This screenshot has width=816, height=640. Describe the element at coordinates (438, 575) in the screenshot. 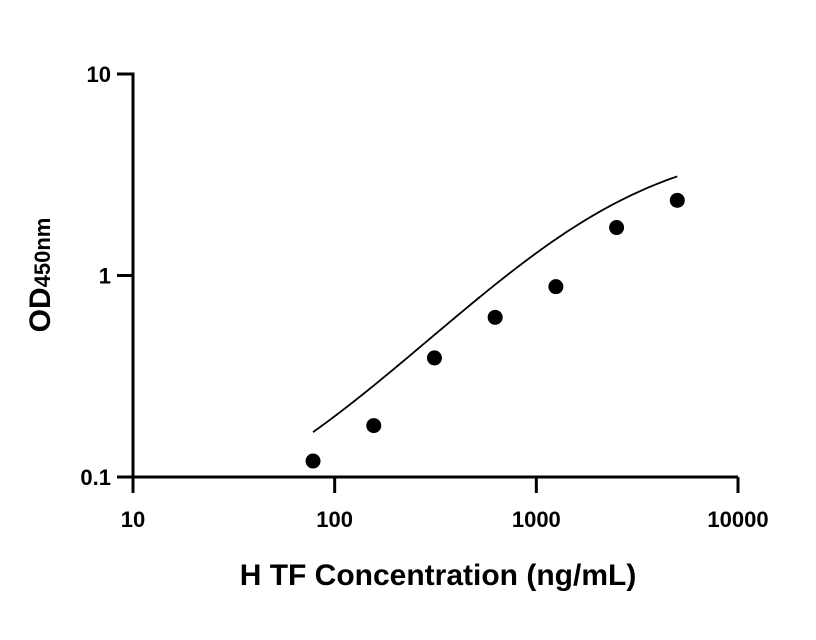

I see `x-axis-title: H TF Concentration (ng/mL)` at that location.